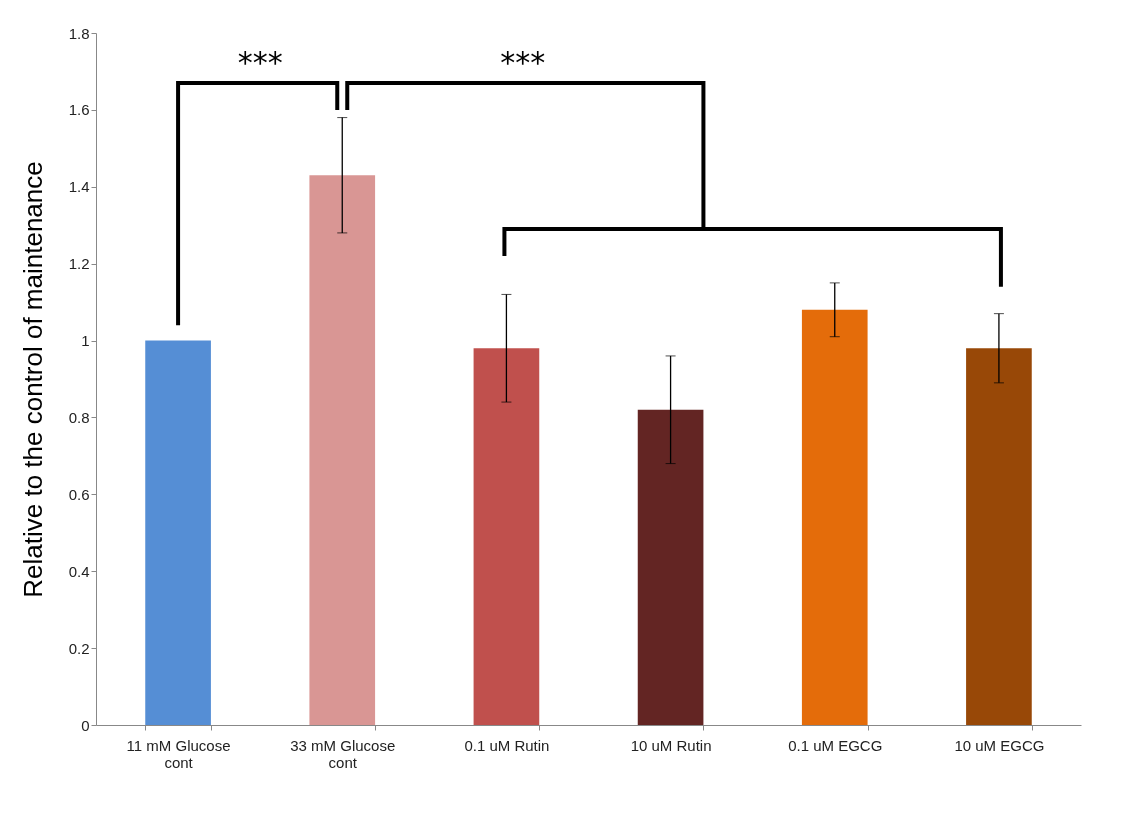 The height and width of the screenshot is (816, 1140). I want to click on y-tick-label: 0.2, so click(79, 648).